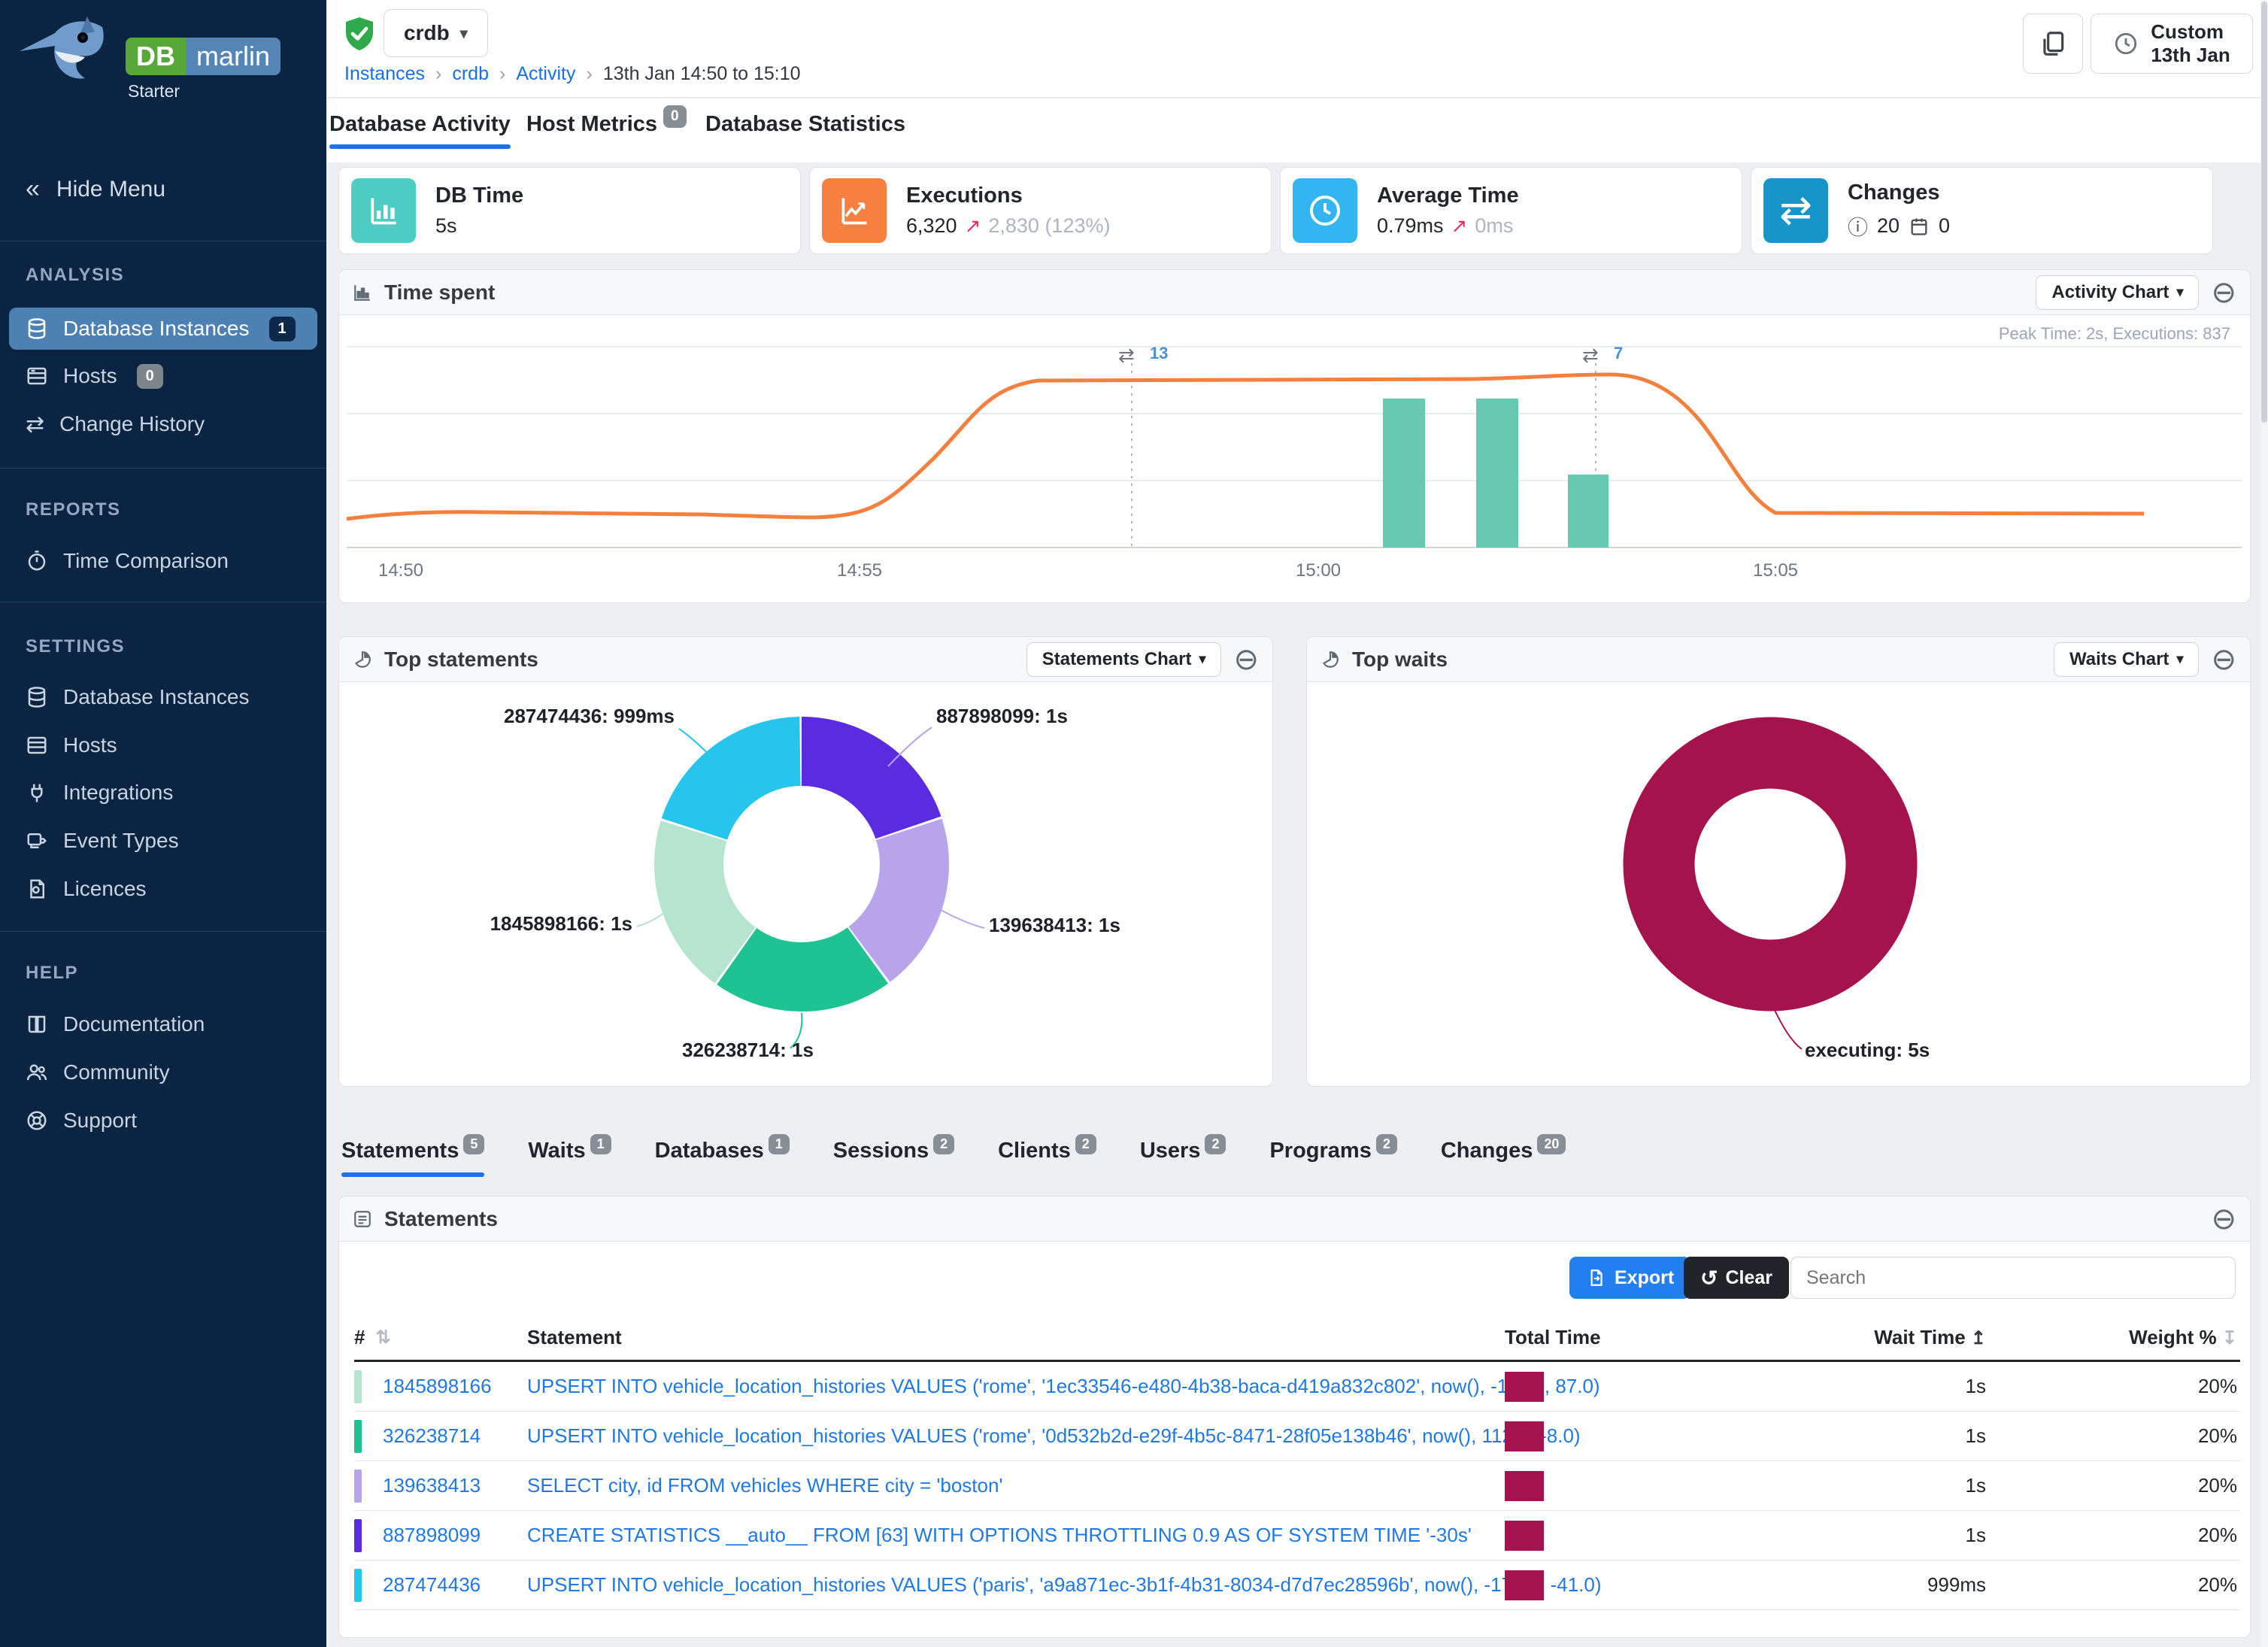 This screenshot has height=1647, width=2268. I want to click on sidebar-item-hosts: Hosts 0, so click(163, 376).